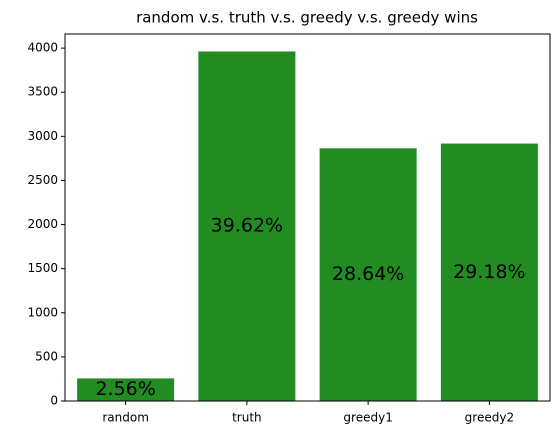 Image resolution: width=560 pixels, height=435 pixels. I want to click on y-tick-label: 2000, so click(42, 224).